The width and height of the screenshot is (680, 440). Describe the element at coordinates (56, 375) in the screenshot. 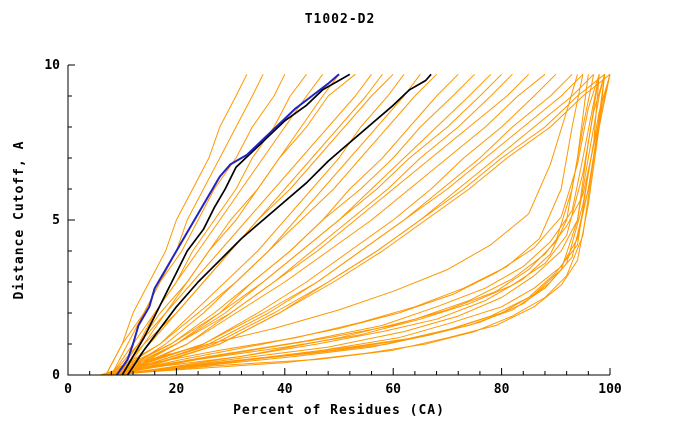

I see `y-tick-label: 0` at that location.